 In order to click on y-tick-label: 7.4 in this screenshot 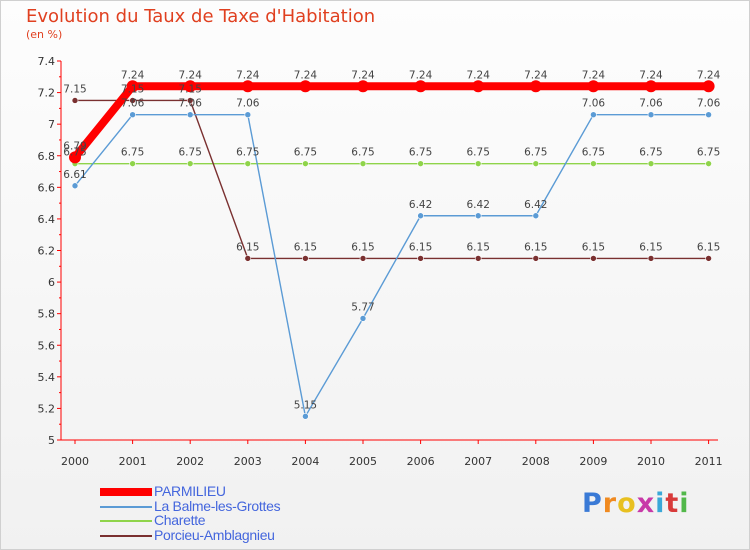, I will do `click(47, 61)`.